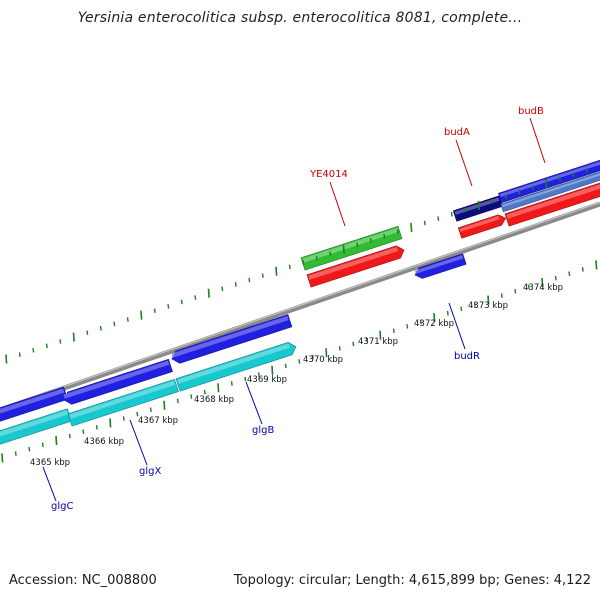 This screenshot has height=600, width=600. What do you see at coordinates (267, 380) in the screenshot?
I see `tick-label: 4369 kbp` at bounding box center [267, 380].